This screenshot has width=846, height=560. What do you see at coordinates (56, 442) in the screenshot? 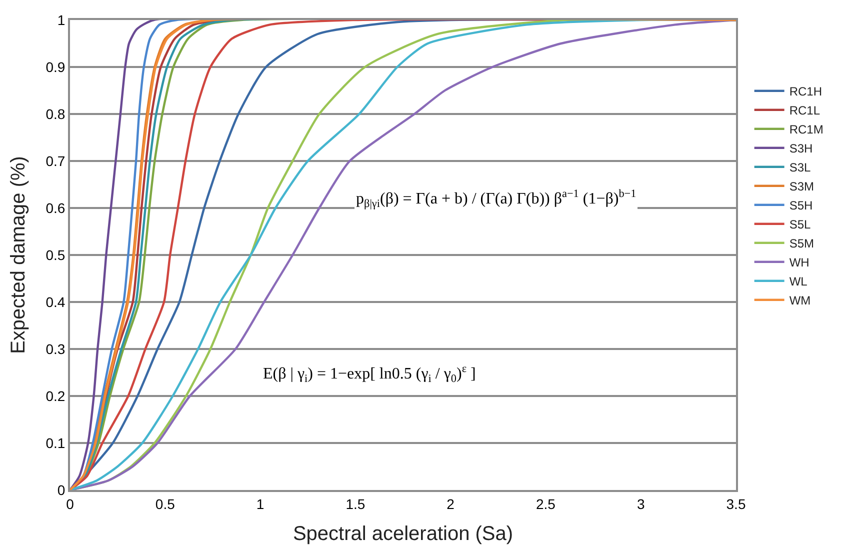
I see `y-tick-label: 0.1` at bounding box center [56, 442].